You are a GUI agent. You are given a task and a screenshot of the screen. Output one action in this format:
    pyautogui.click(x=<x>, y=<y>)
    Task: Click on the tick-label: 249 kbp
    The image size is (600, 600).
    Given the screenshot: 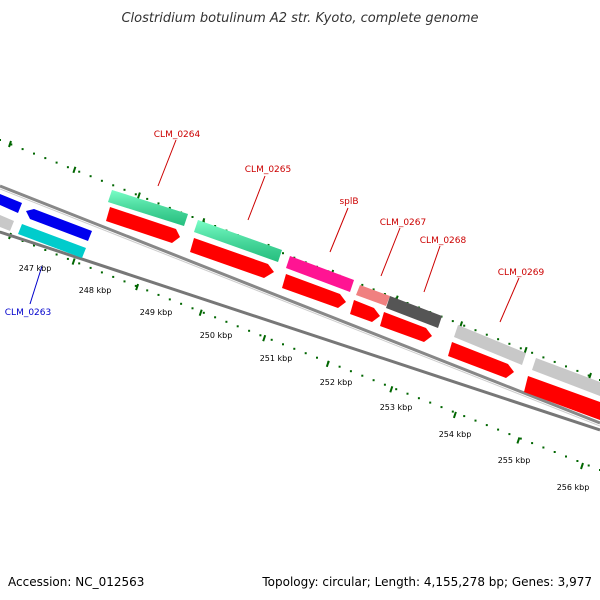 What is the action you would take?
    pyautogui.click(x=156, y=312)
    